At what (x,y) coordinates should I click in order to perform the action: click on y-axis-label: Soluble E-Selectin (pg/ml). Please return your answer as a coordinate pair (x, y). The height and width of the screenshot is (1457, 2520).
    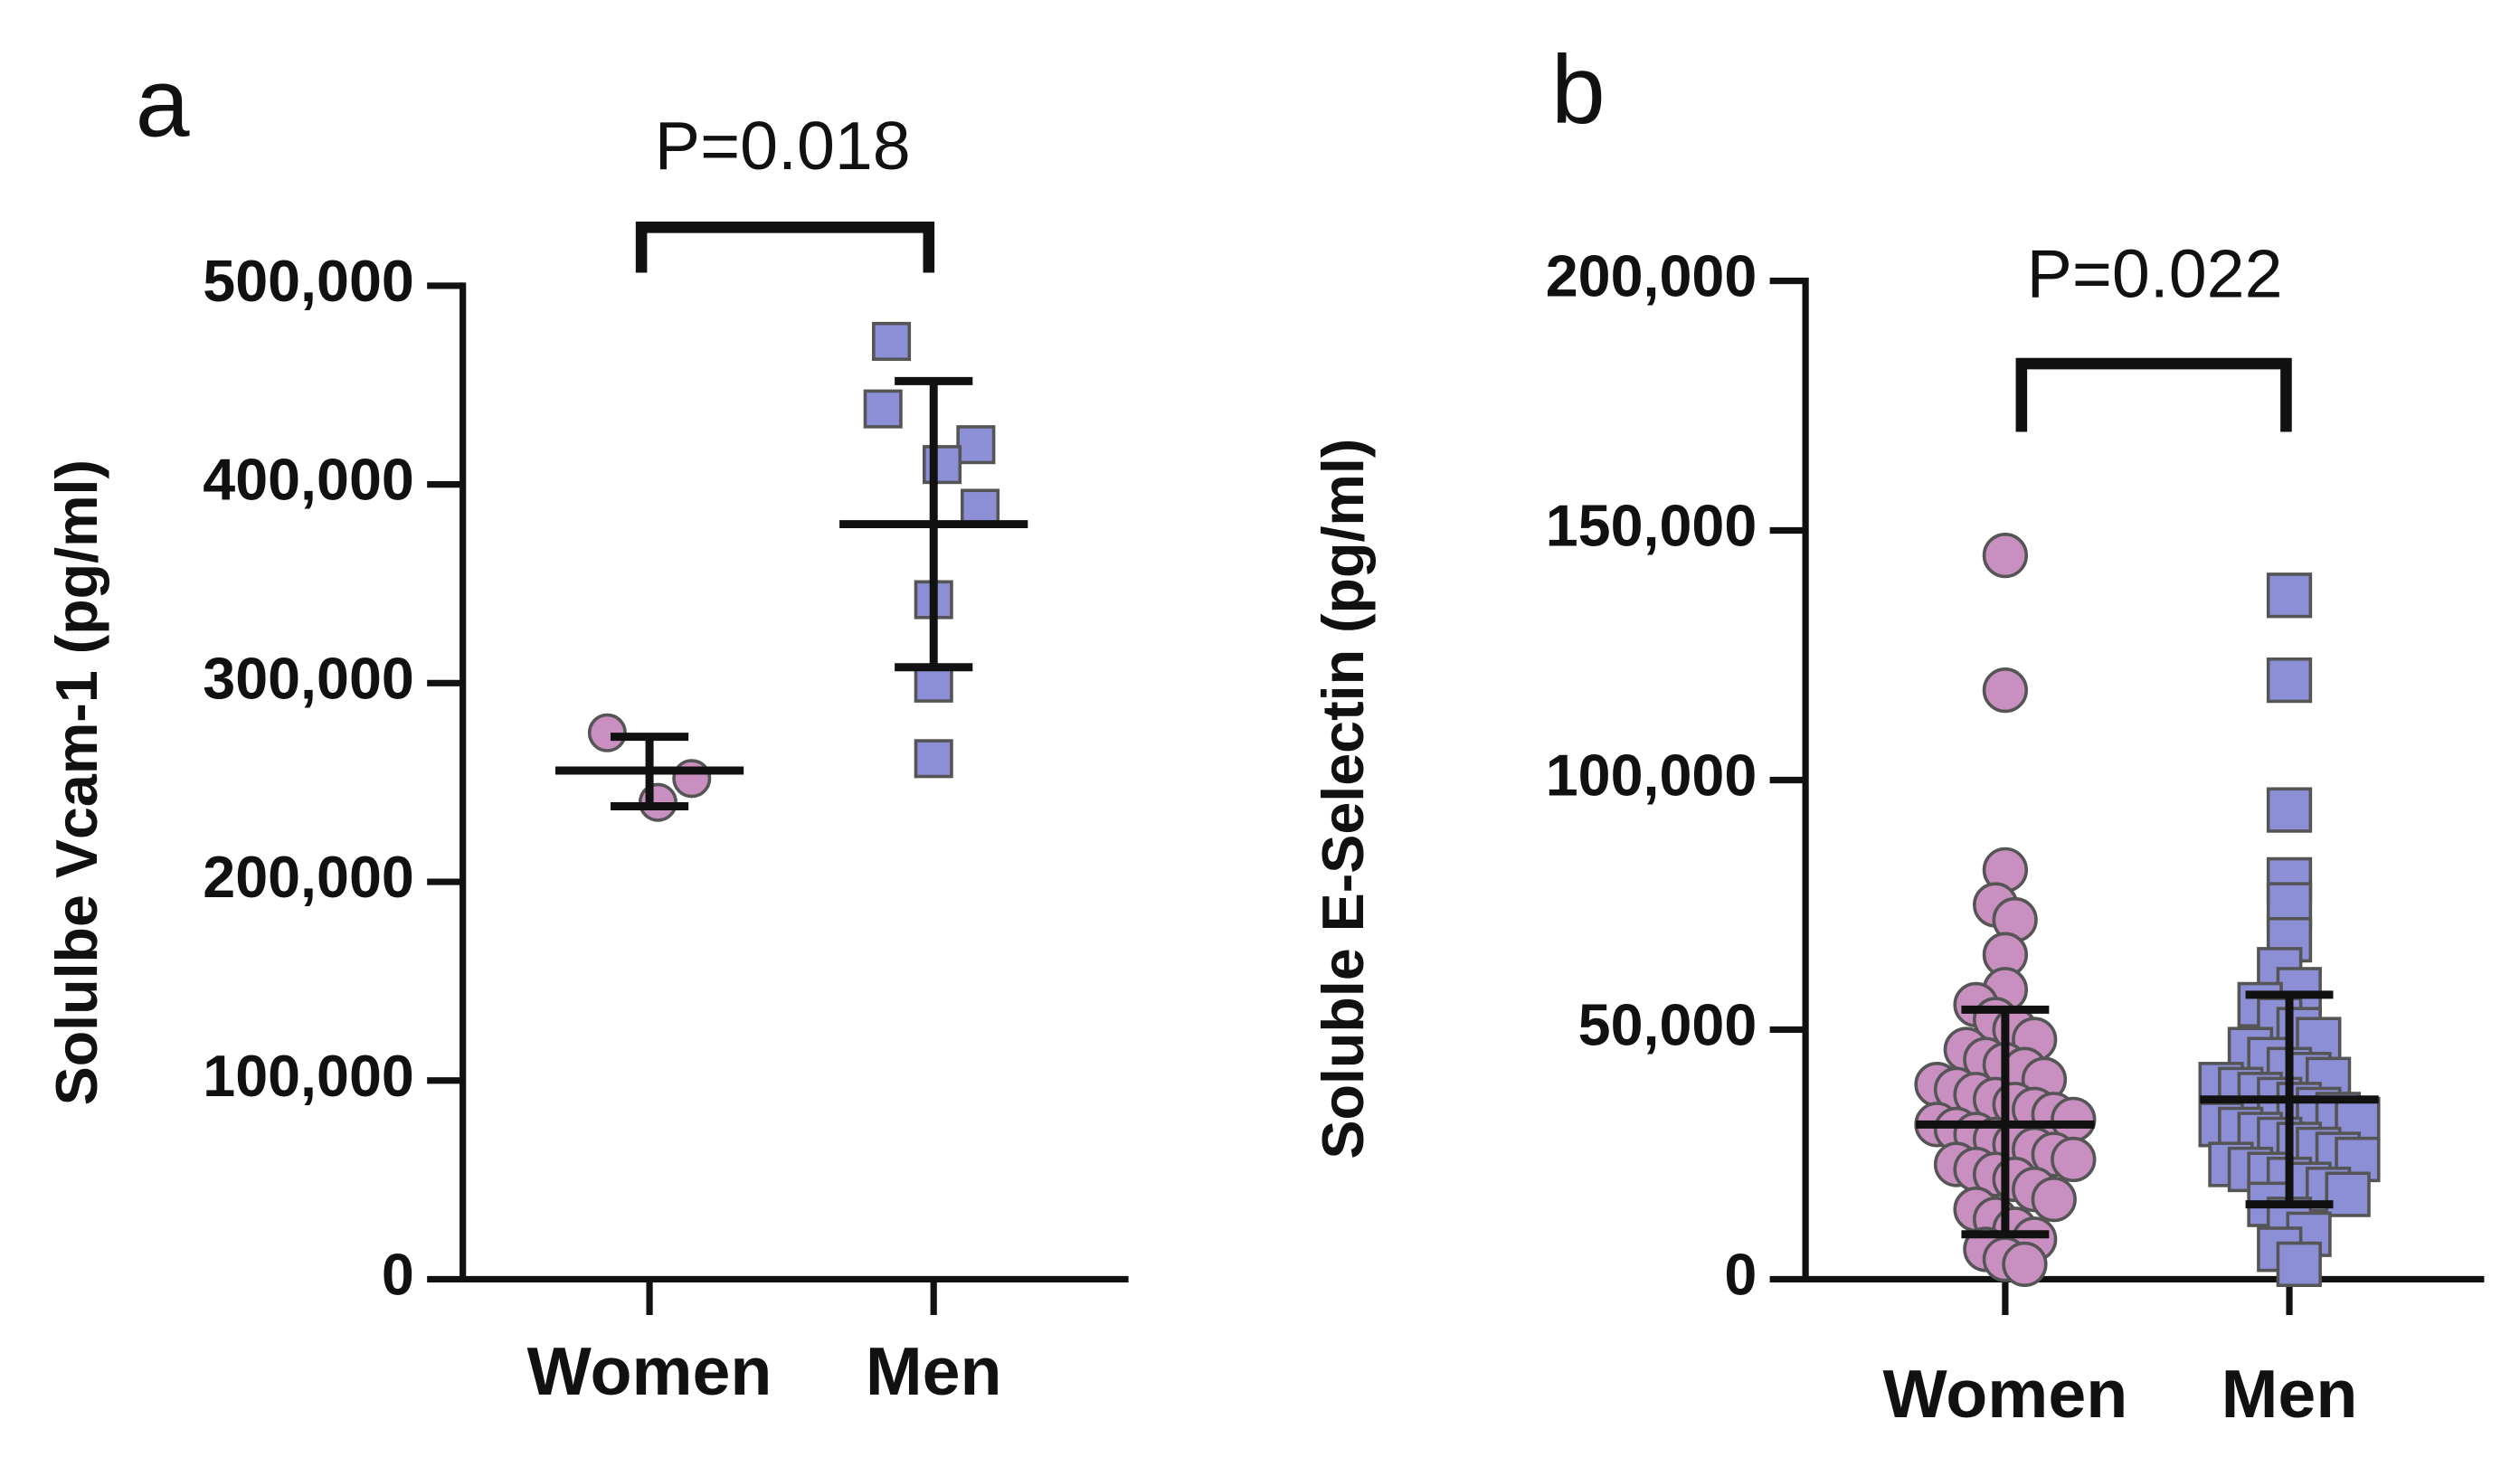
    Looking at the image, I should click on (1343, 799).